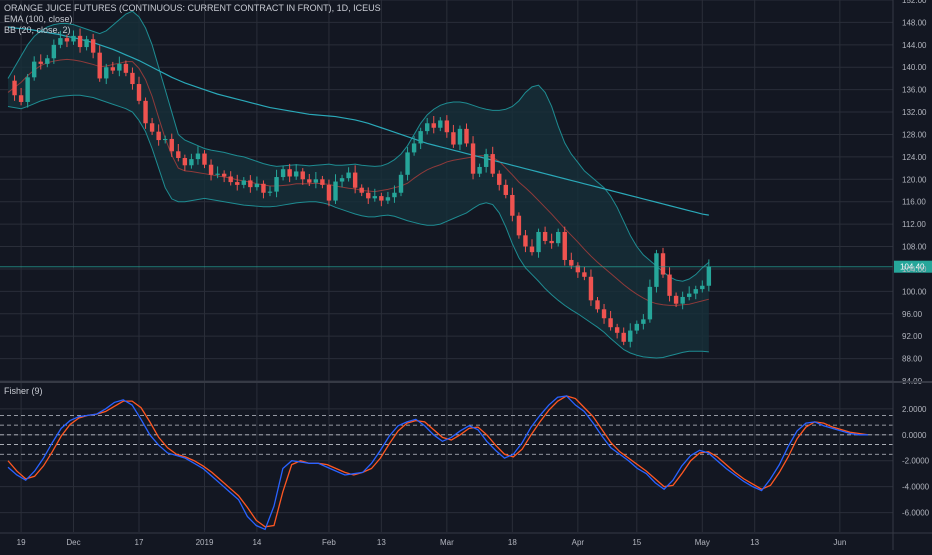 The image size is (932, 555). Describe the element at coordinates (912, 267) in the screenshot. I see `last-price-label: 104.40` at that location.